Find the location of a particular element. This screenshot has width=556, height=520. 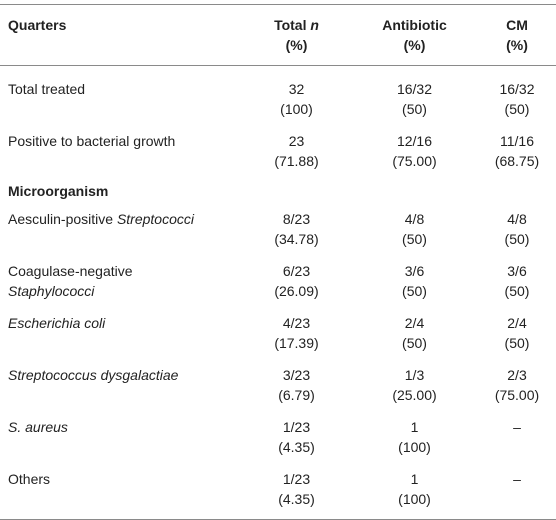

cell-antibiotic: 3/6 (50) is located at coordinates (412, 279).